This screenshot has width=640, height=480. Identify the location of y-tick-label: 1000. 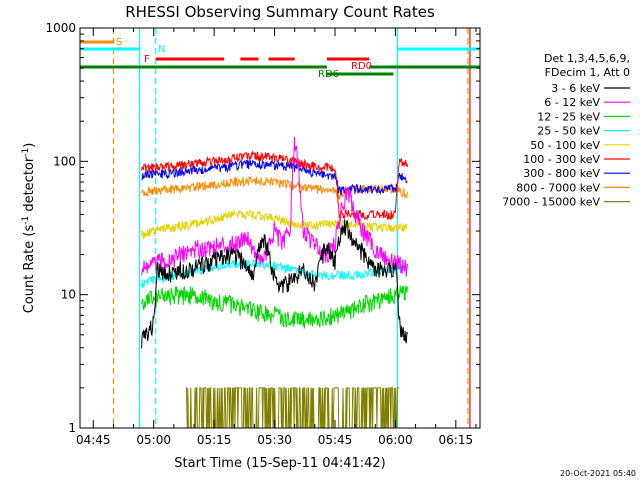
(60, 28).